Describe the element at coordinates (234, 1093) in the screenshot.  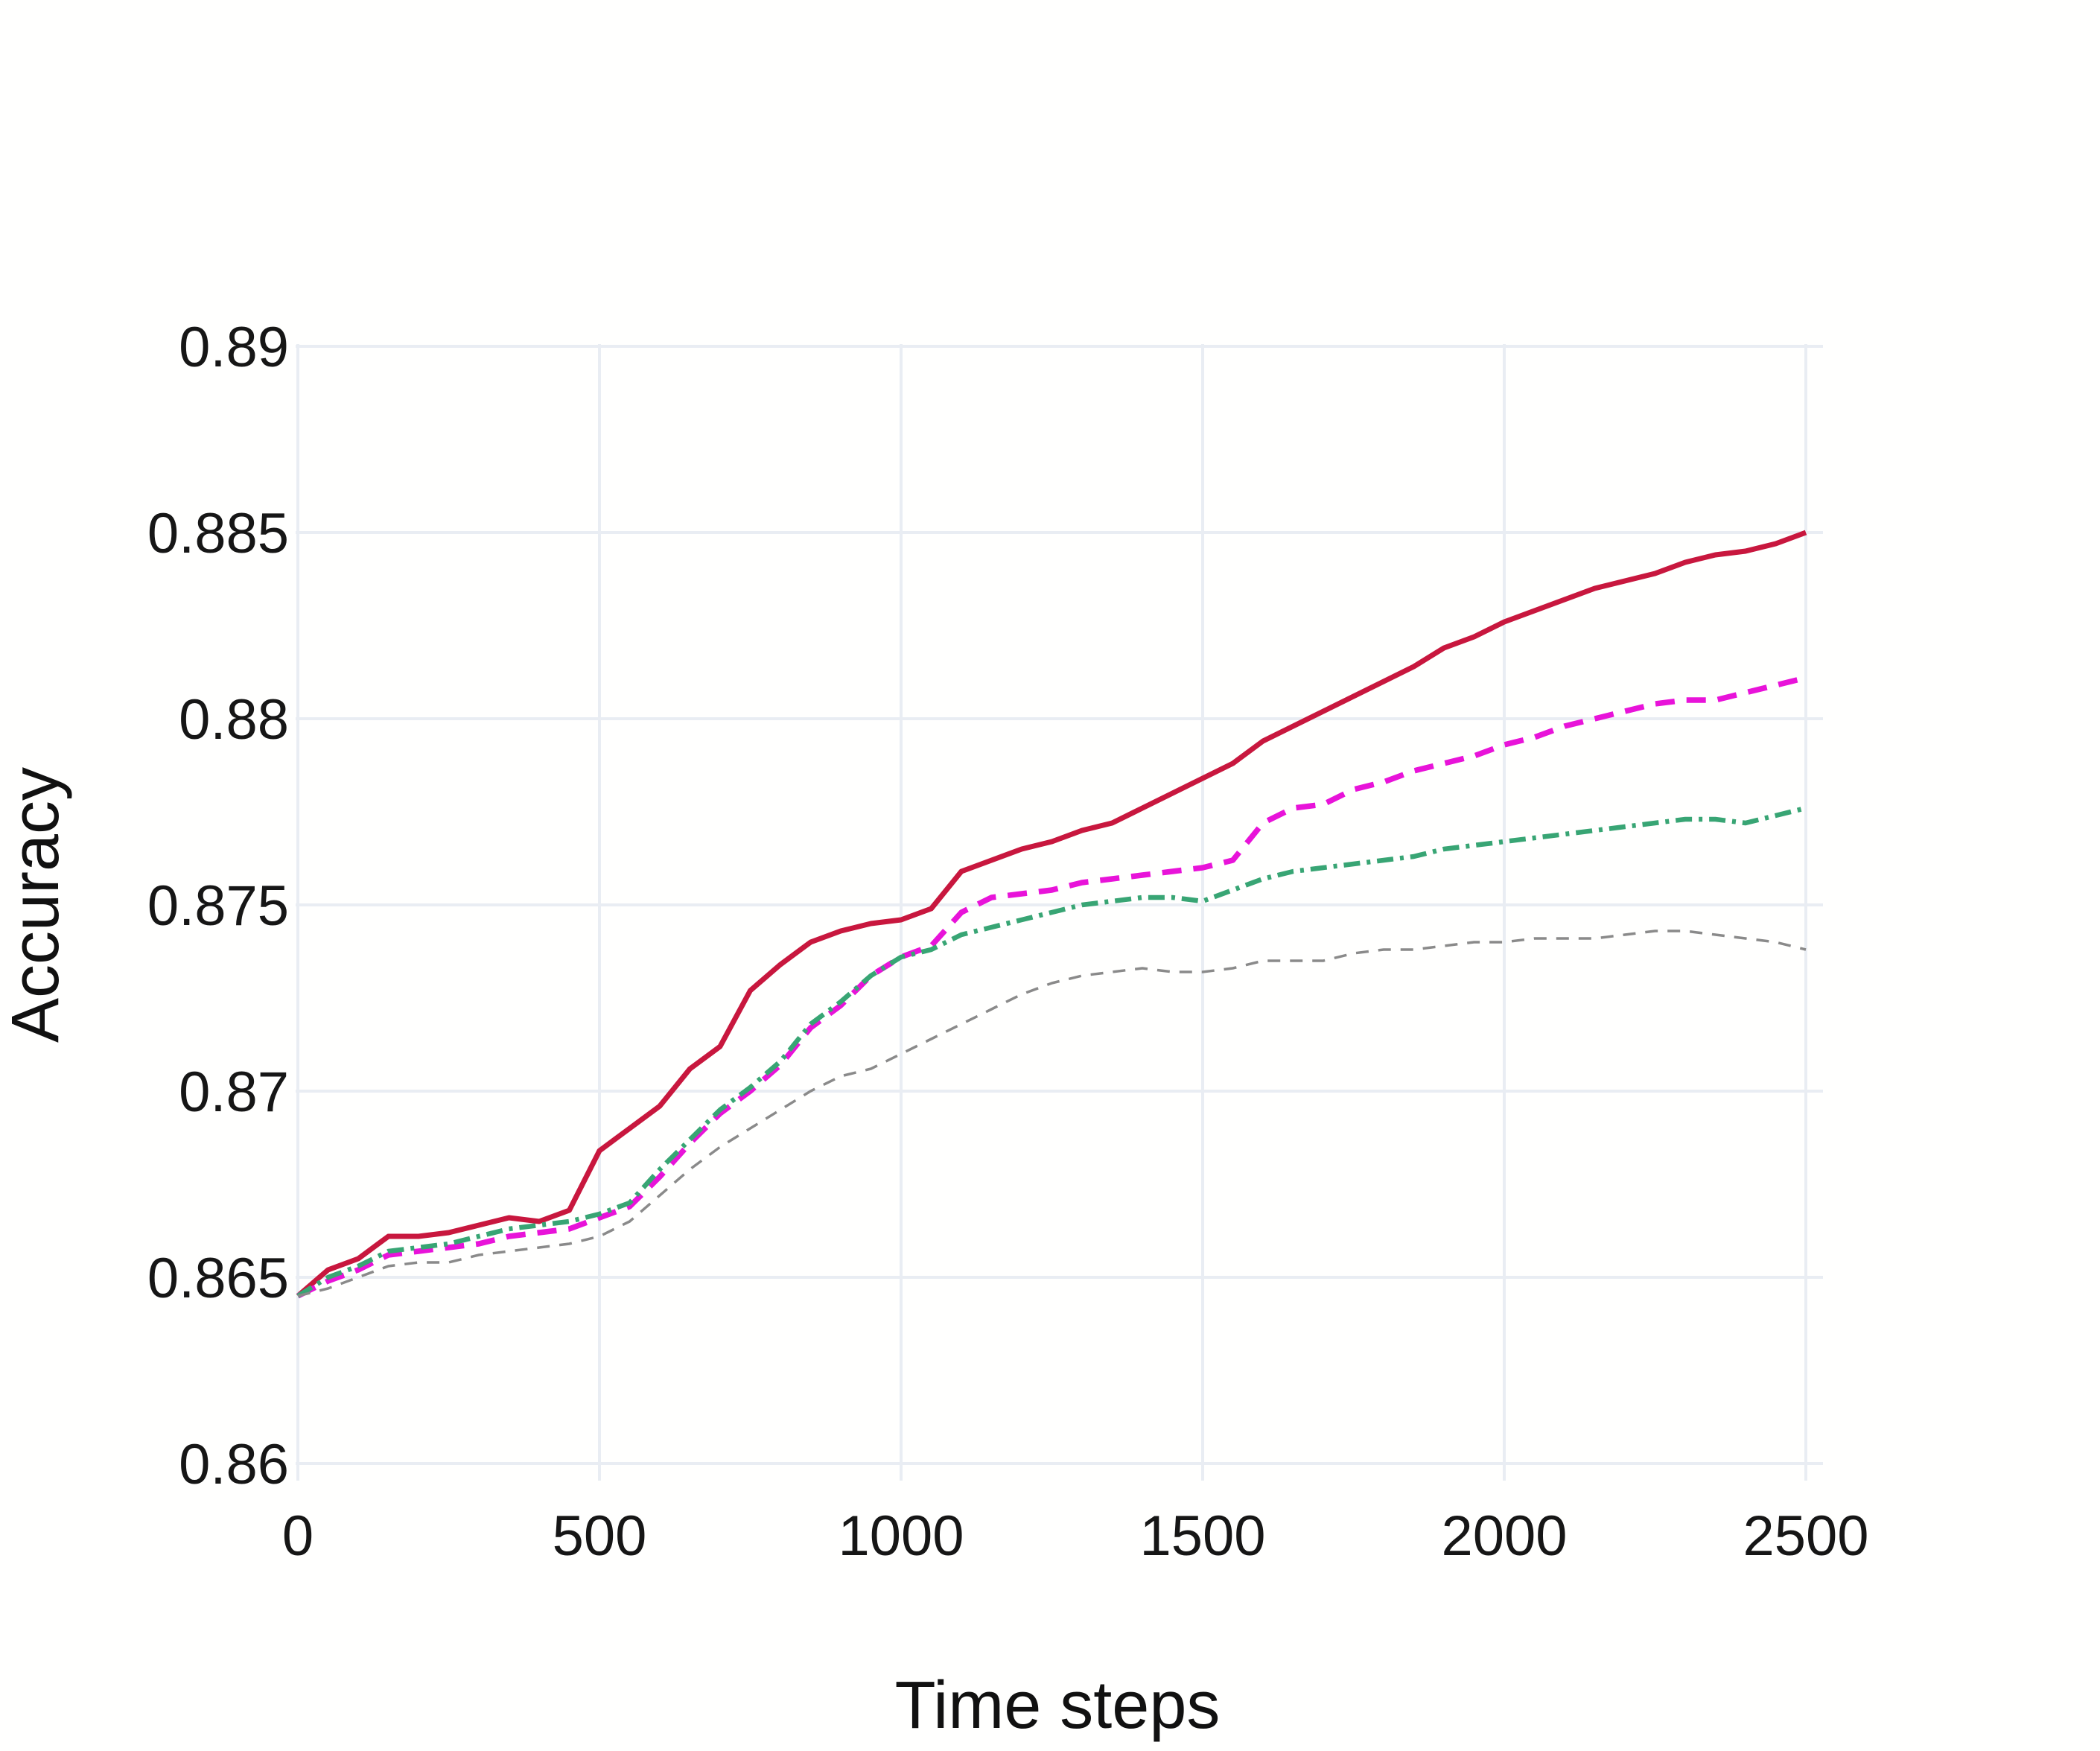
I see `y-tick-label: 0.87` at that location.